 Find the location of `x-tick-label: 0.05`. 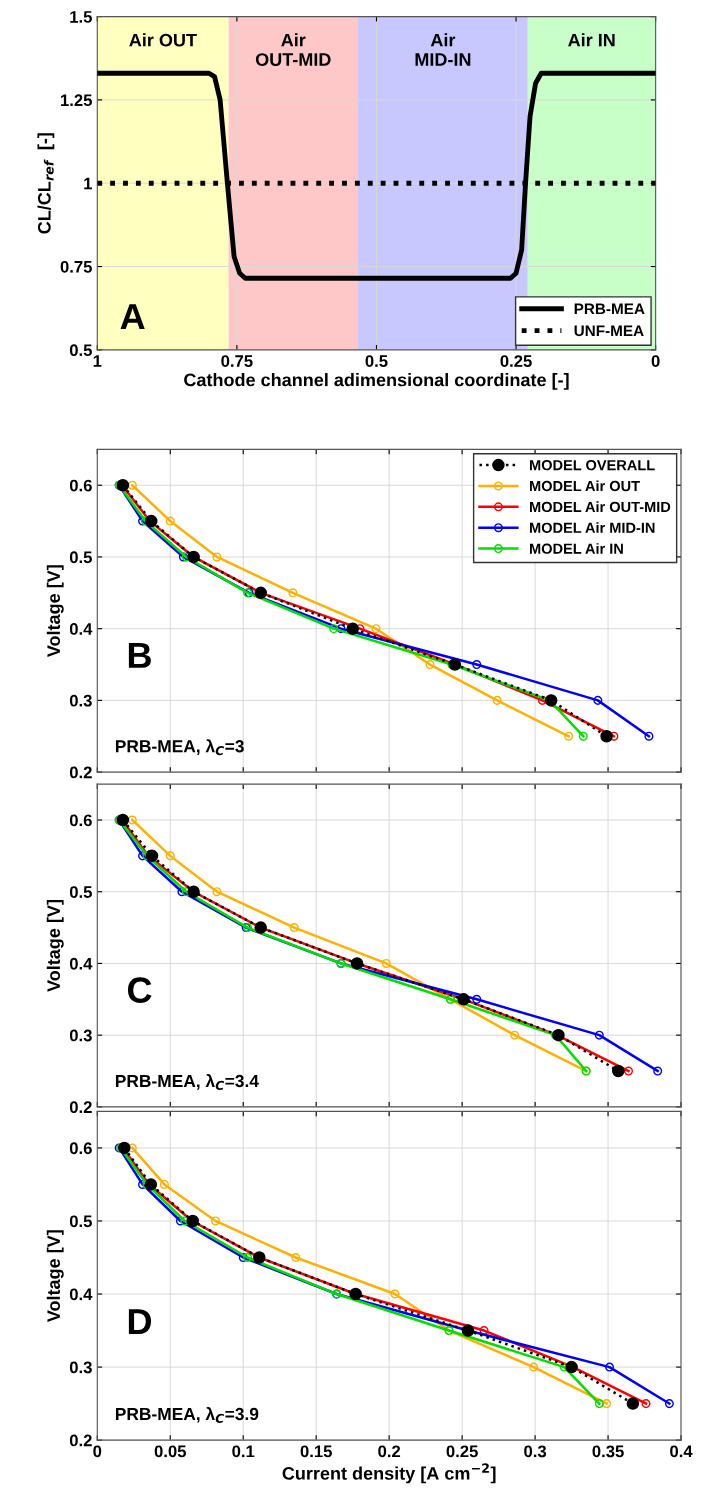

x-tick-label: 0.05 is located at coordinates (170, 1451).